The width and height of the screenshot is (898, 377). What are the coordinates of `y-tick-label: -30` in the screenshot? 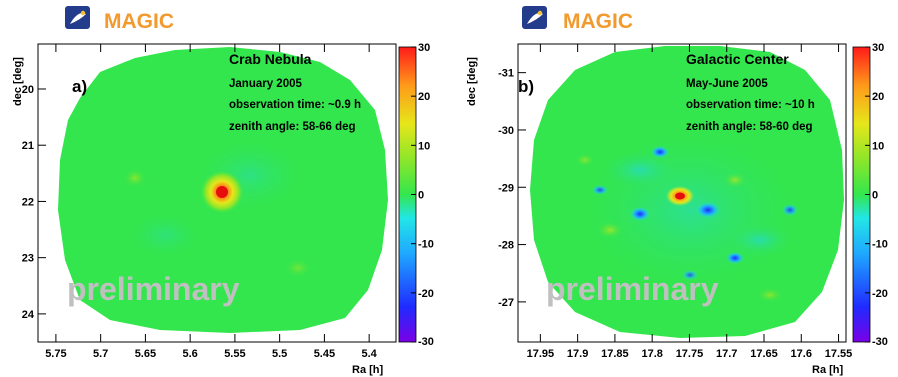 It's located at (506, 131).